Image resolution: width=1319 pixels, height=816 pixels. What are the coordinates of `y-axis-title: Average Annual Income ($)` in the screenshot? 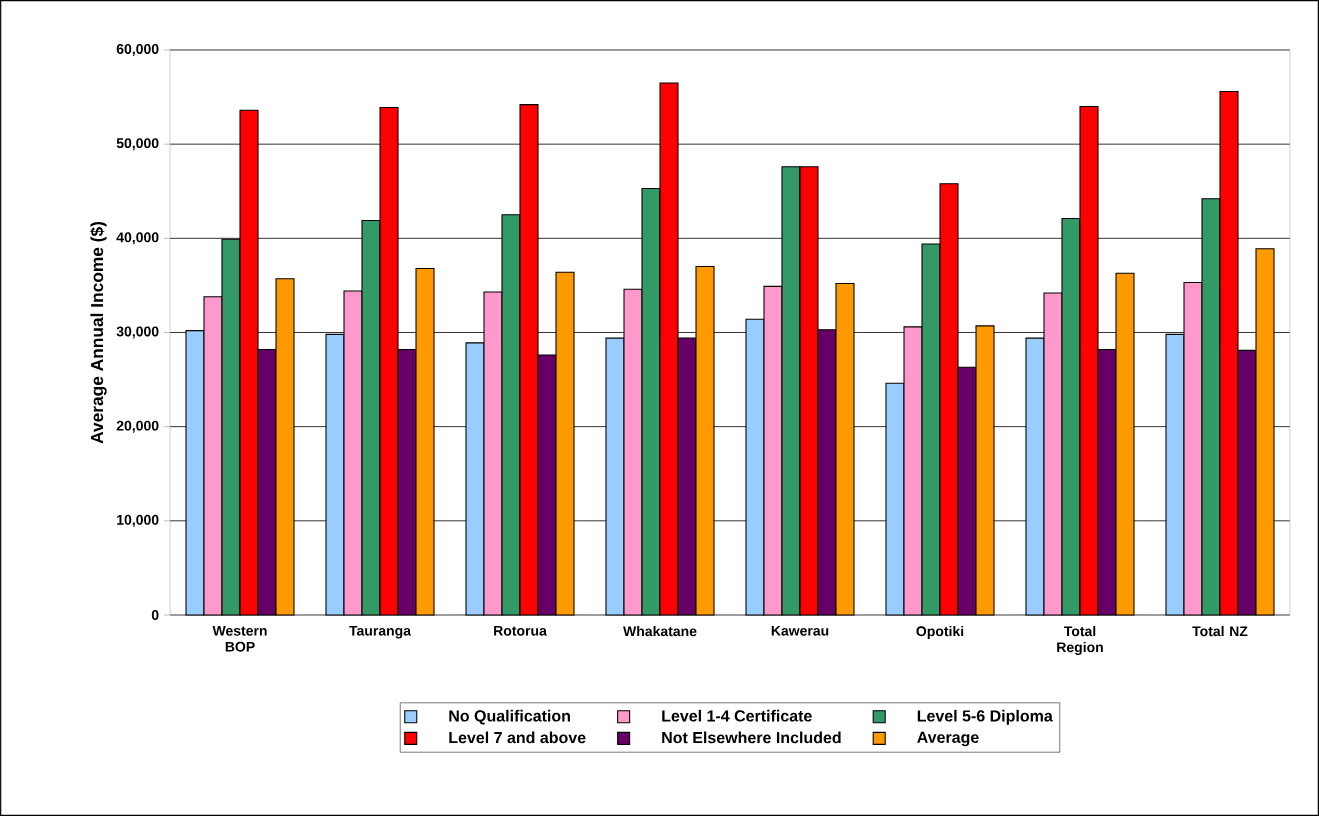 It's located at (98, 332).